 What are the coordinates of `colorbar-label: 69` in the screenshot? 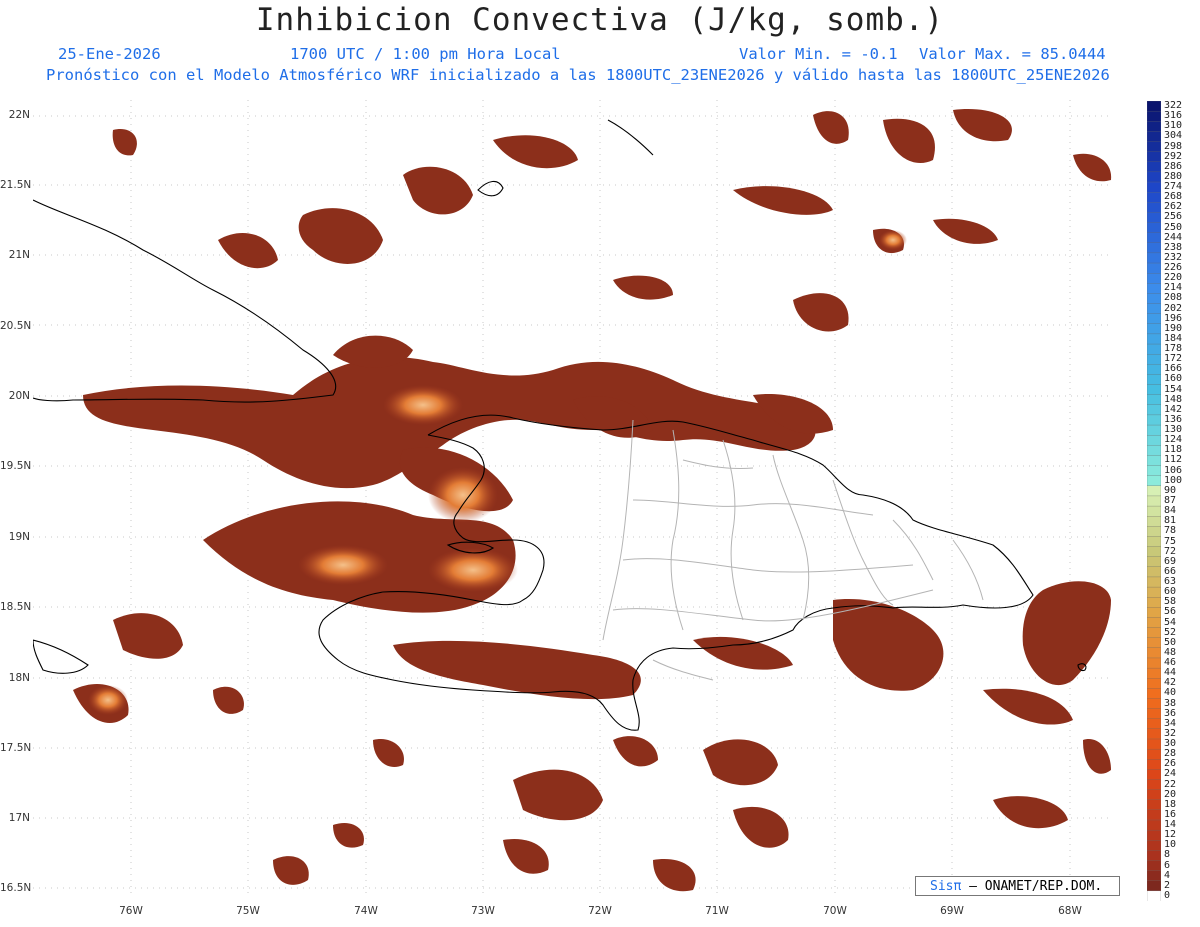 It's located at (1170, 561).